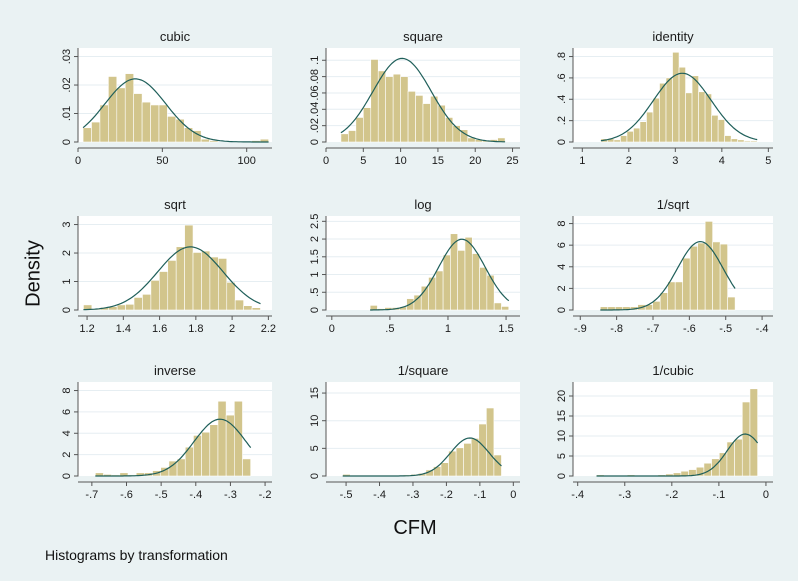 The width and height of the screenshot is (798, 581). What do you see at coordinates (195, 329) in the screenshot?
I see `x-tick-label: 1.8` at bounding box center [195, 329].